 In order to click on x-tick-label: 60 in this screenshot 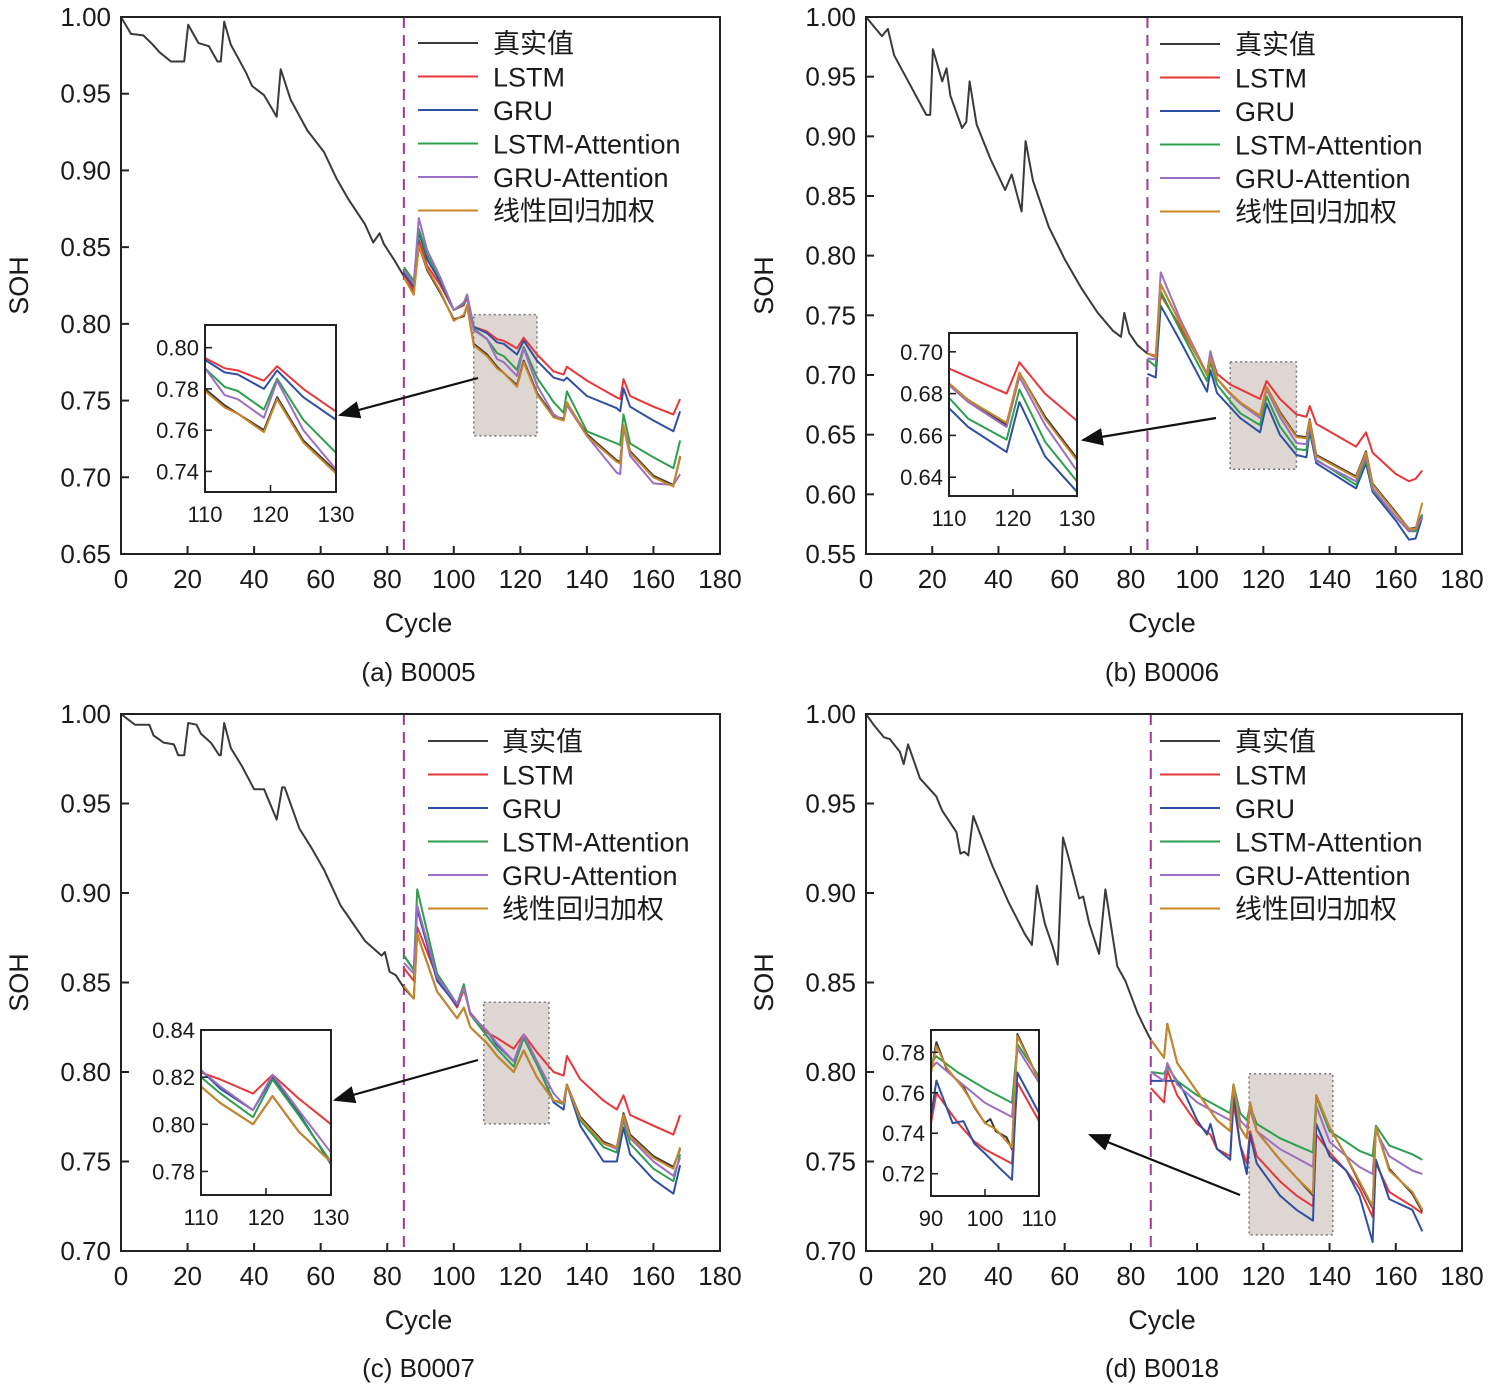, I will do `click(320, 1276)`.